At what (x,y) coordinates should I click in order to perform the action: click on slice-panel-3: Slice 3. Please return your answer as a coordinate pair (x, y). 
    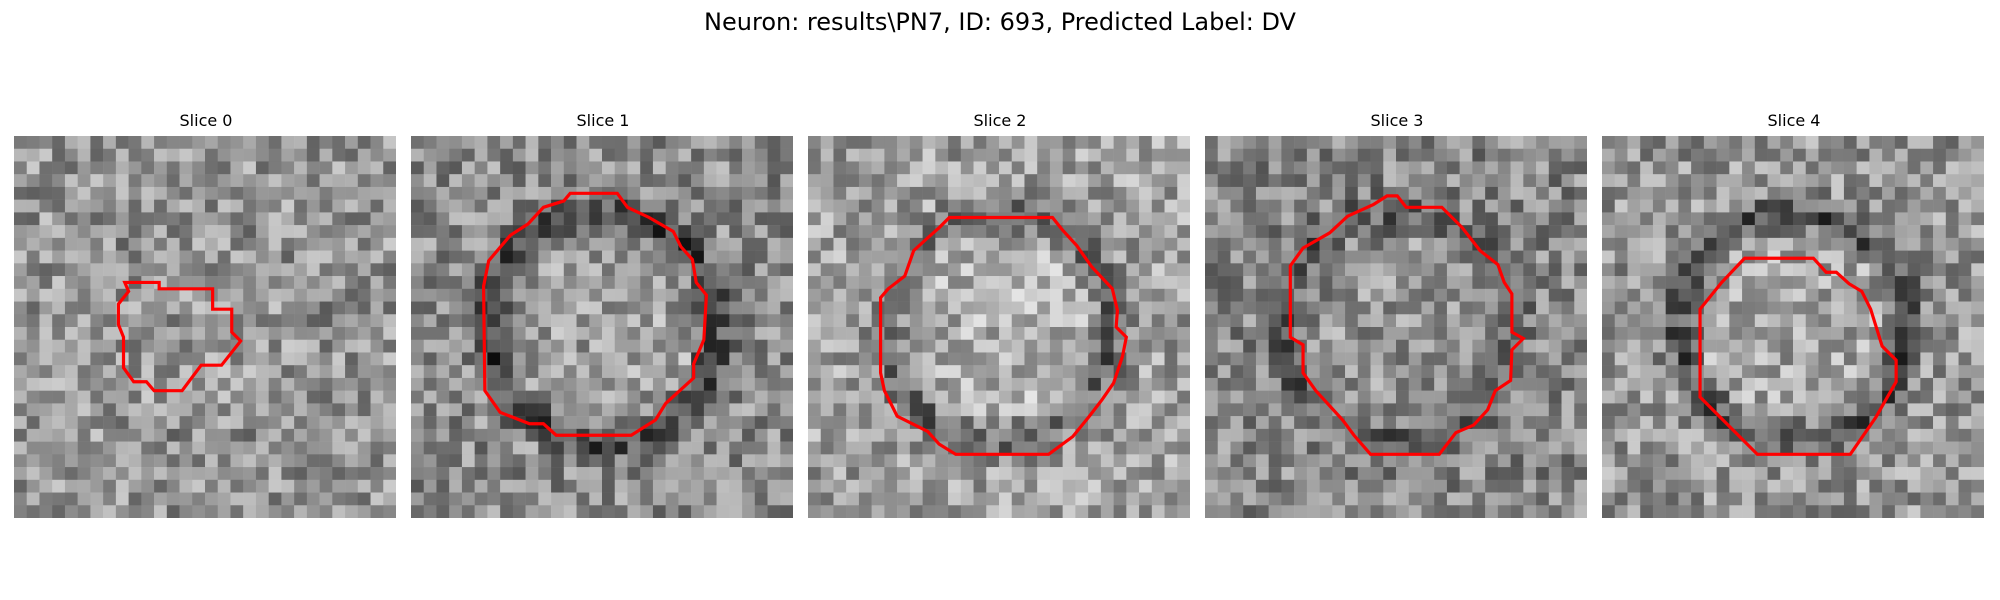
    Looking at the image, I should click on (1397, 314).